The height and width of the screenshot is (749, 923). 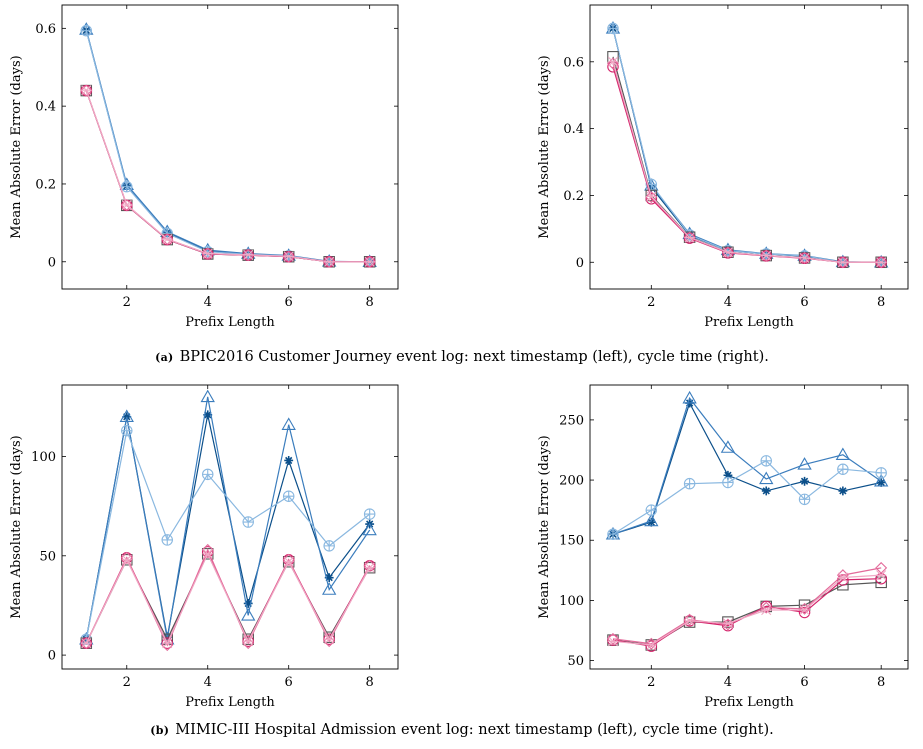 What do you see at coordinates (159, 730) in the screenshot?
I see `caption-b-tag: (b)` at bounding box center [159, 730].